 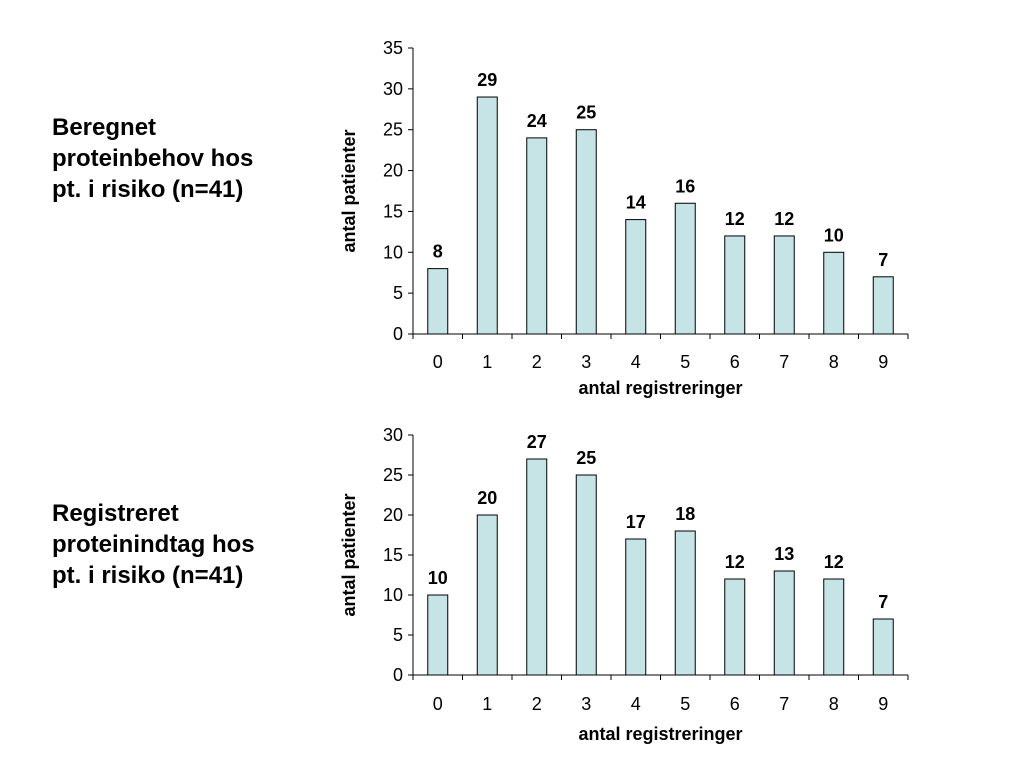 What do you see at coordinates (537, 442) in the screenshot?
I see `bar-value-label: 27` at bounding box center [537, 442].